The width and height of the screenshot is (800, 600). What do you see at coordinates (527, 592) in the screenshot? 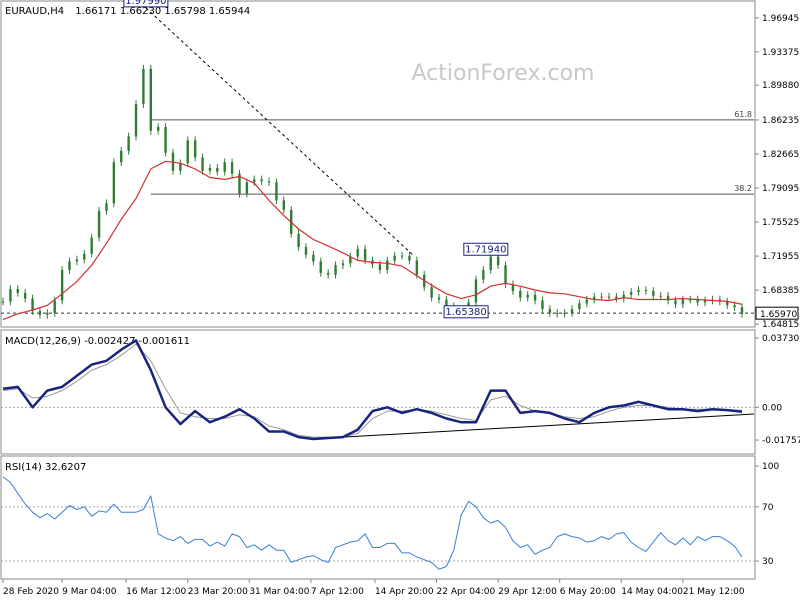
I see `x-tick-label: 29 Apr 12:00` at bounding box center [527, 592].